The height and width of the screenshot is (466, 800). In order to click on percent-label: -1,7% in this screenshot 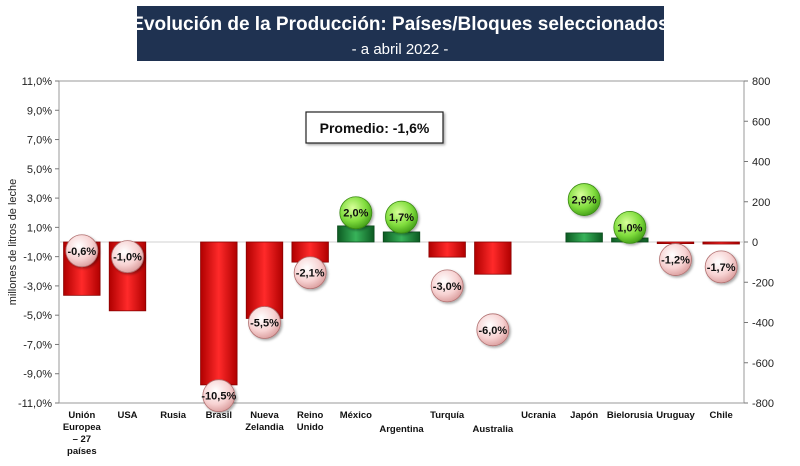, I will do `click(721, 268)`.